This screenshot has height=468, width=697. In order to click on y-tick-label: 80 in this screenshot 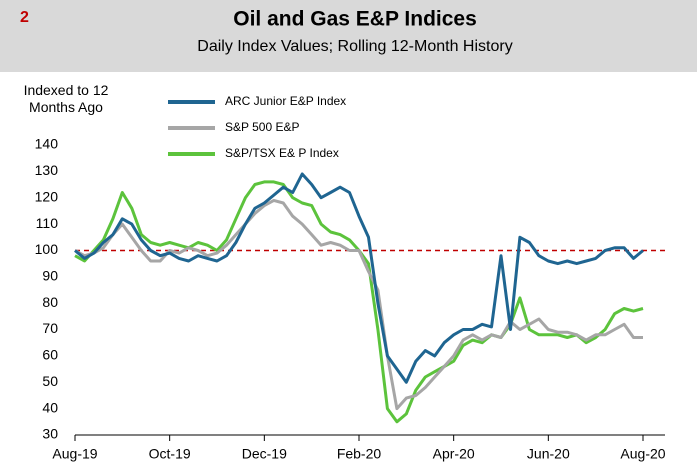, I will do `click(50, 302)`.